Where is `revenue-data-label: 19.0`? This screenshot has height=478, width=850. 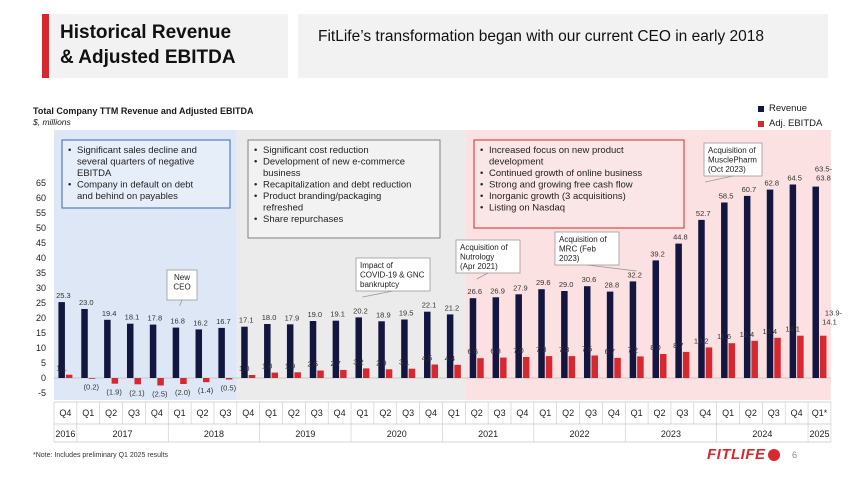 revenue-data-label: 19.0 is located at coordinates (314, 314).